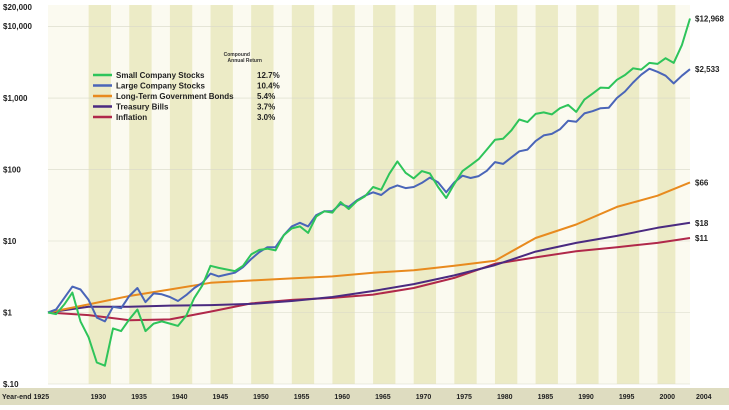  Describe the element at coordinates (707, 69) in the screenshot. I see `end-value-label: $2,533` at that location.